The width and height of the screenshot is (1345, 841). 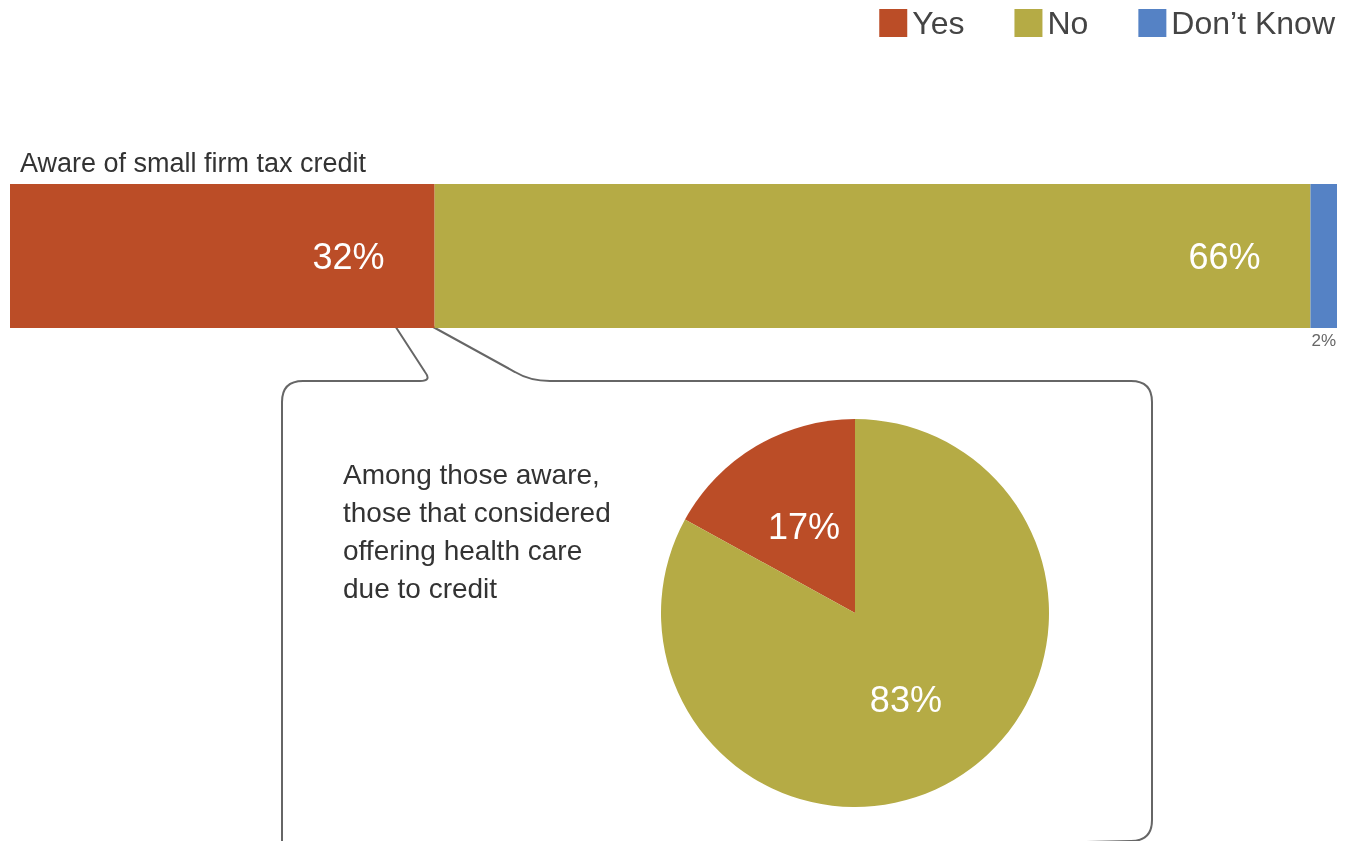 I want to click on text: Among those aware, those that considered offering health care due to credit, so click(x=477, y=531).